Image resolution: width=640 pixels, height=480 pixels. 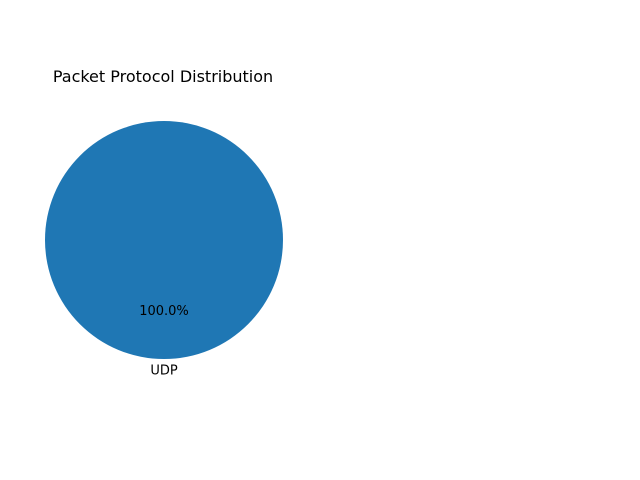 I want to click on chart-title: Packet Protocol Distribution, so click(x=163, y=76).